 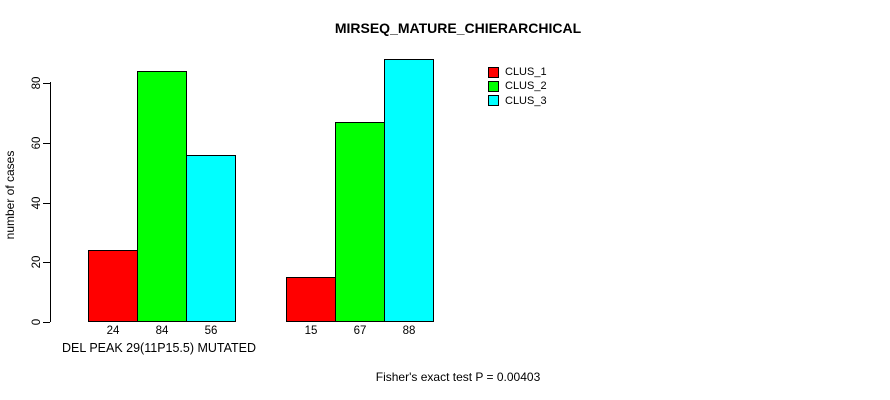 I want to click on legend-entry-clus_3: CLUS_3, so click(x=517, y=101).